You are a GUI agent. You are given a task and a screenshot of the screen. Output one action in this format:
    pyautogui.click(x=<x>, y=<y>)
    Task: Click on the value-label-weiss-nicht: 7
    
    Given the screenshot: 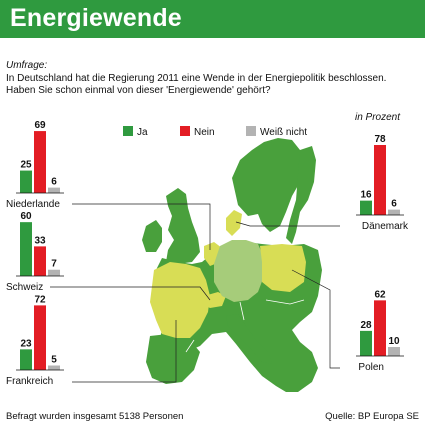 What is the action you would take?
    pyautogui.click(x=54, y=264)
    